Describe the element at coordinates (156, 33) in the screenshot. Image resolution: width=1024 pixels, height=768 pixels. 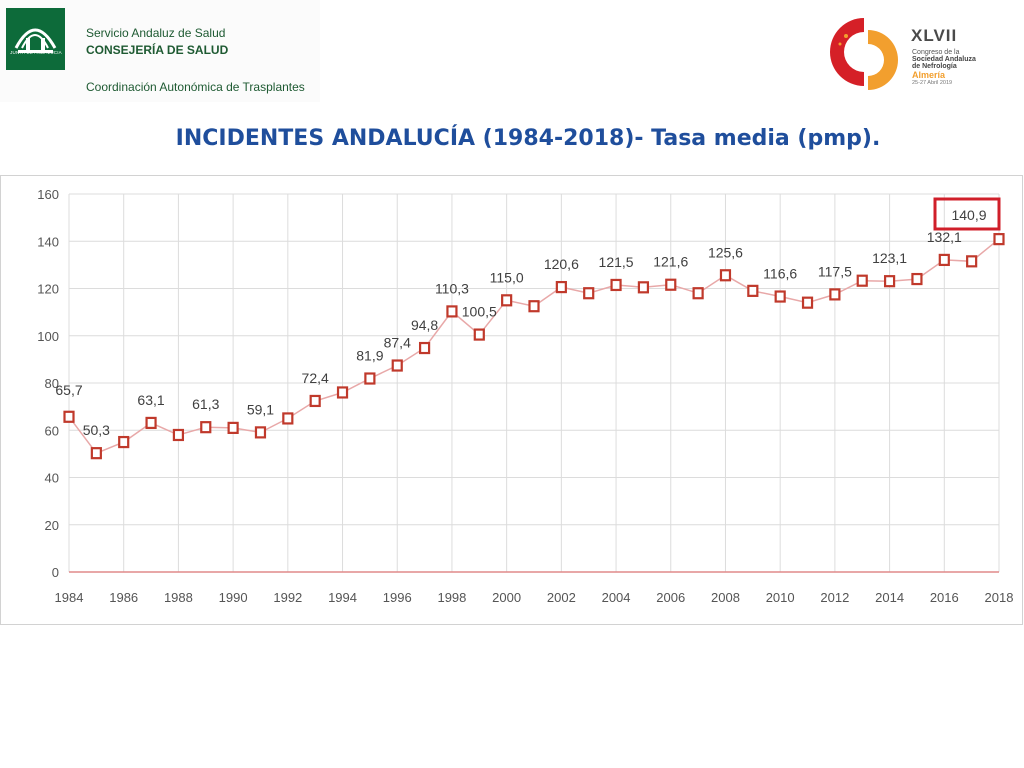
I see `sas-name: Servicio Andaluz de Salud` at that location.